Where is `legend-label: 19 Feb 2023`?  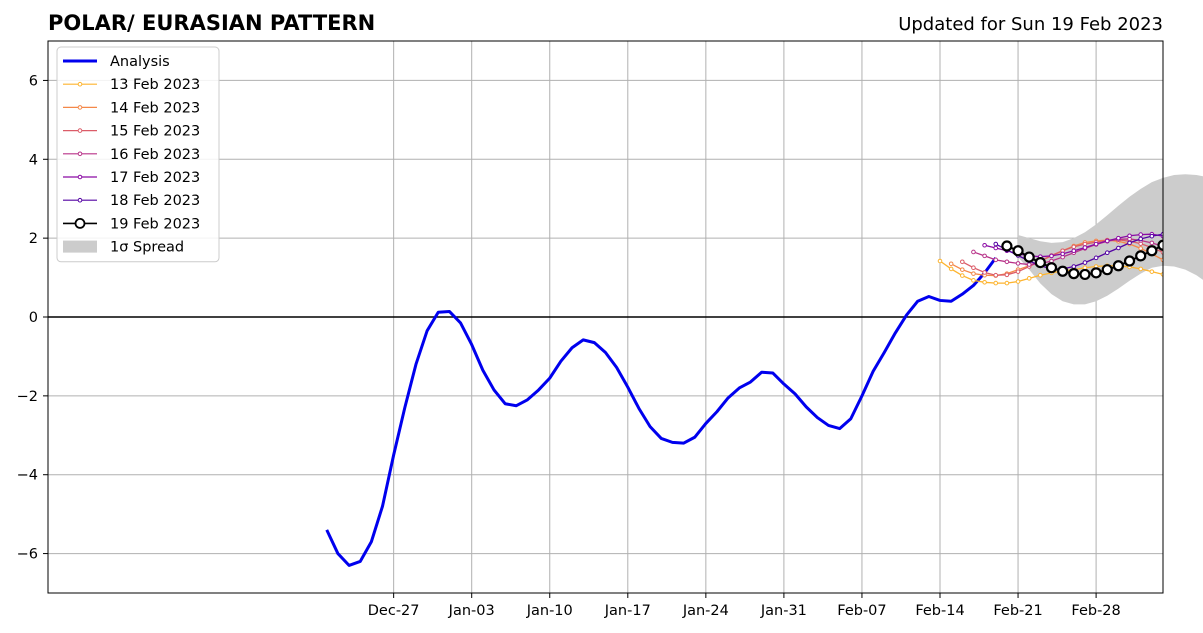
legend-label: 19 Feb 2023 is located at coordinates (155, 224).